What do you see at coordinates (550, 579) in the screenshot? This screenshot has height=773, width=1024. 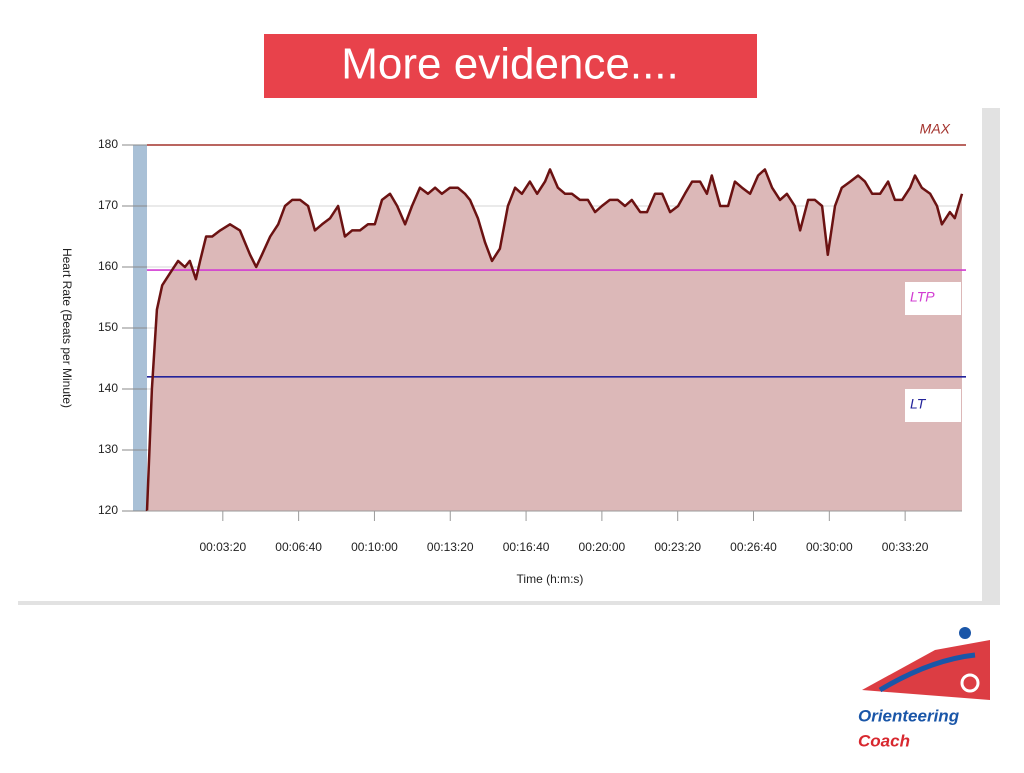 I see `x-axis-label: Time (h:m:s)` at bounding box center [550, 579].